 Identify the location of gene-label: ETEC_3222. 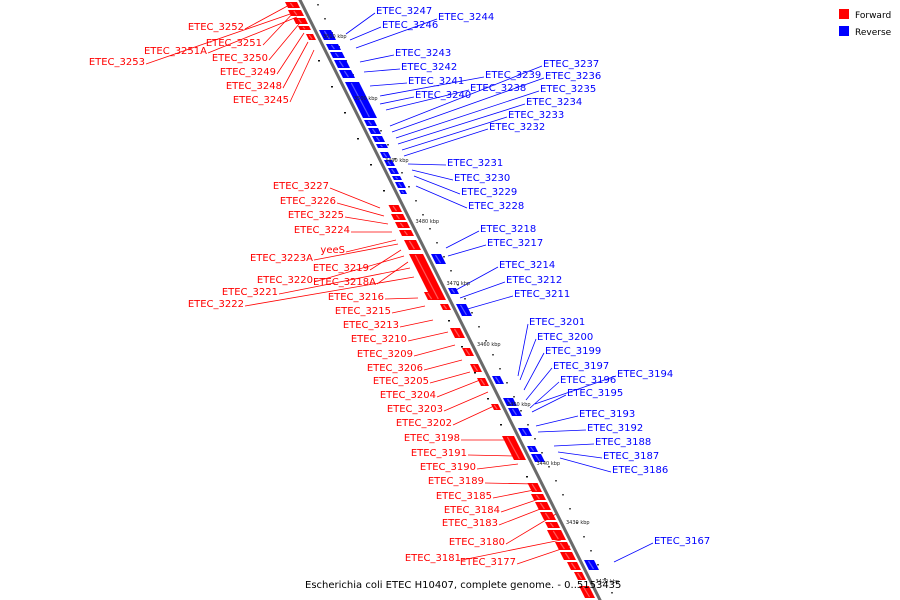
(216, 304).